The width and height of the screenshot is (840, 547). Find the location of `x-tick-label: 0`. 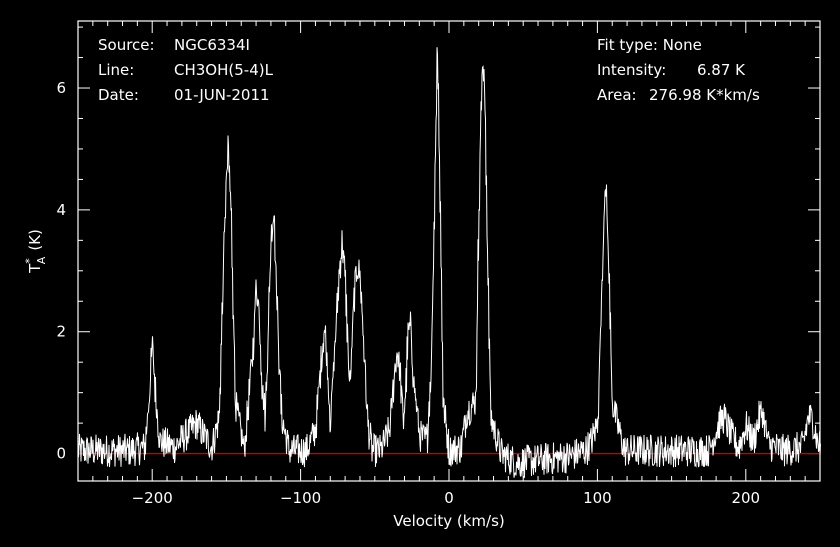

x-tick-label: 0 is located at coordinates (449, 498).